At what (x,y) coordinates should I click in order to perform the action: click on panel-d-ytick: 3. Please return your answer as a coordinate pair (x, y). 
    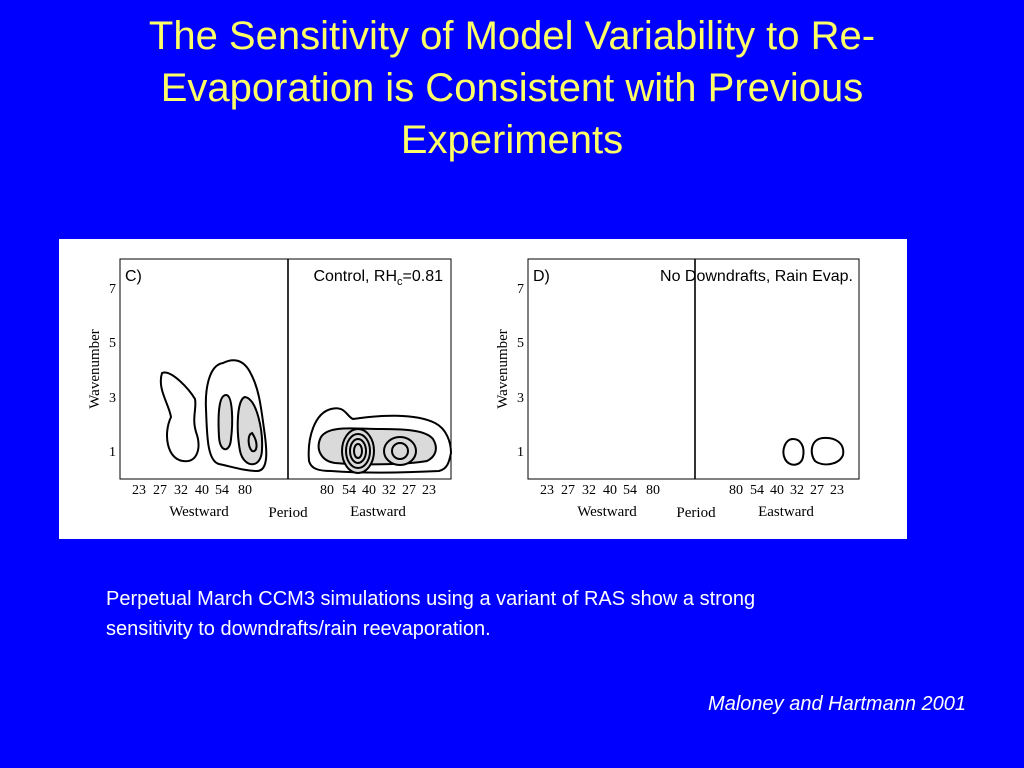
    Looking at the image, I should click on (520, 398).